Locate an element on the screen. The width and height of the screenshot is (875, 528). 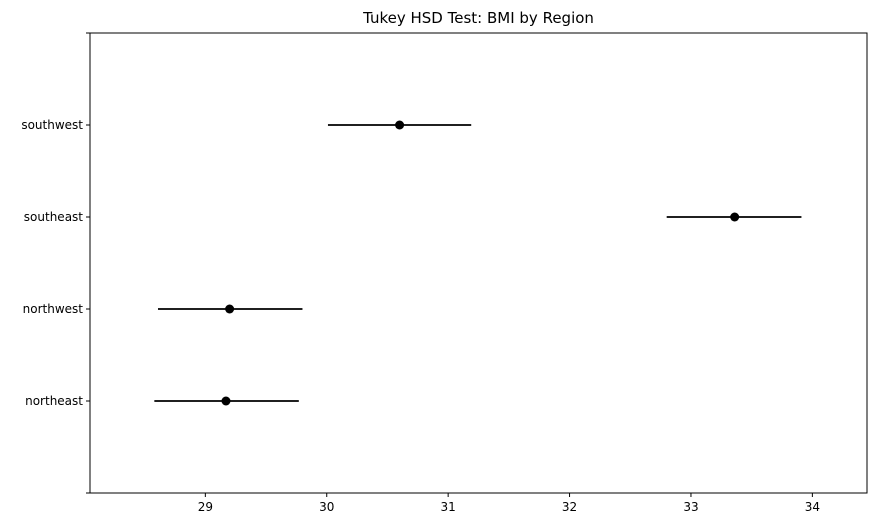
y-tick-label-northeast: northeast is located at coordinates (54, 401).